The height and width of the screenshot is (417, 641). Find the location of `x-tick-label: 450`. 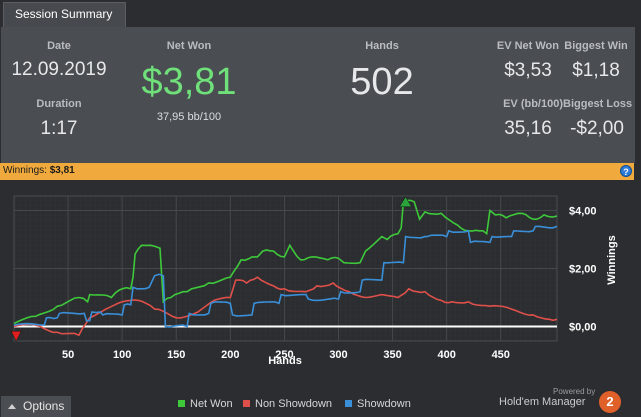

x-tick-label: 450 is located at coordinates (501, 355).